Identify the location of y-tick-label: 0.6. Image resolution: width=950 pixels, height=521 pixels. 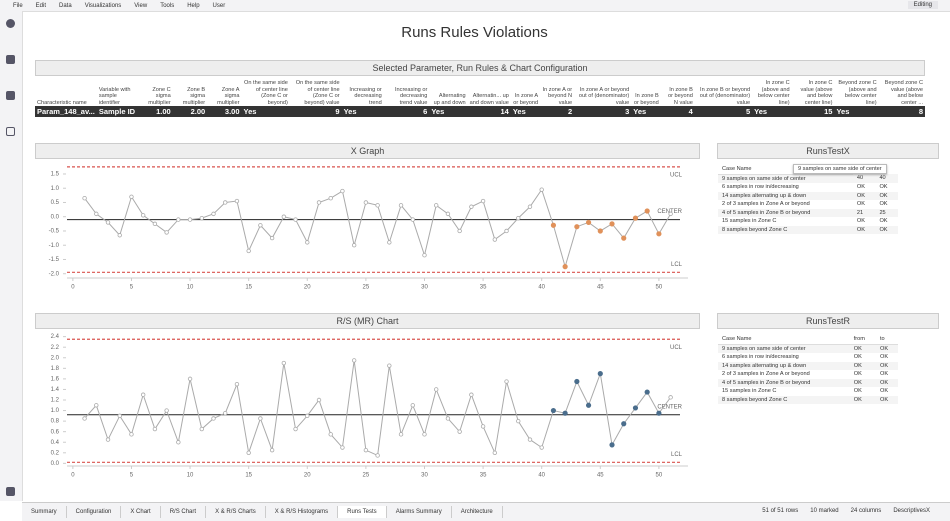
(55, 432).